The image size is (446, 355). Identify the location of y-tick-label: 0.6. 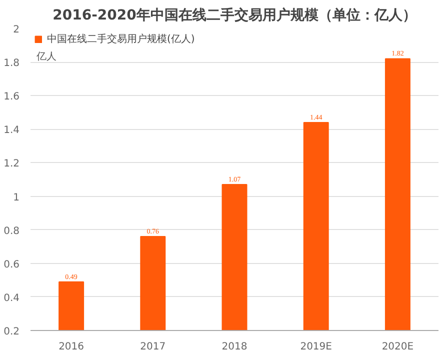
(12, 264).